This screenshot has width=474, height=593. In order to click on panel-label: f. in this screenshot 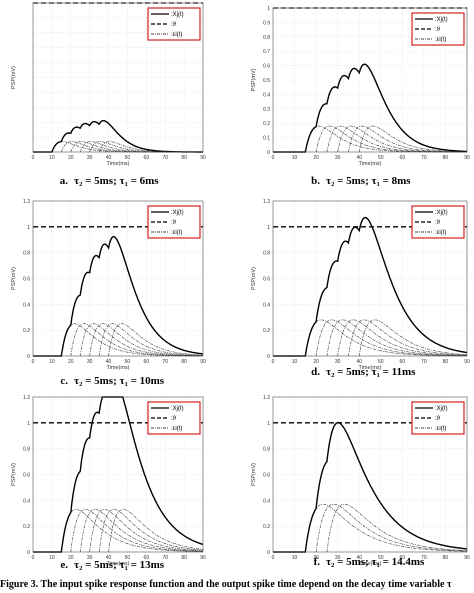, I will do `click(317, 562)`.